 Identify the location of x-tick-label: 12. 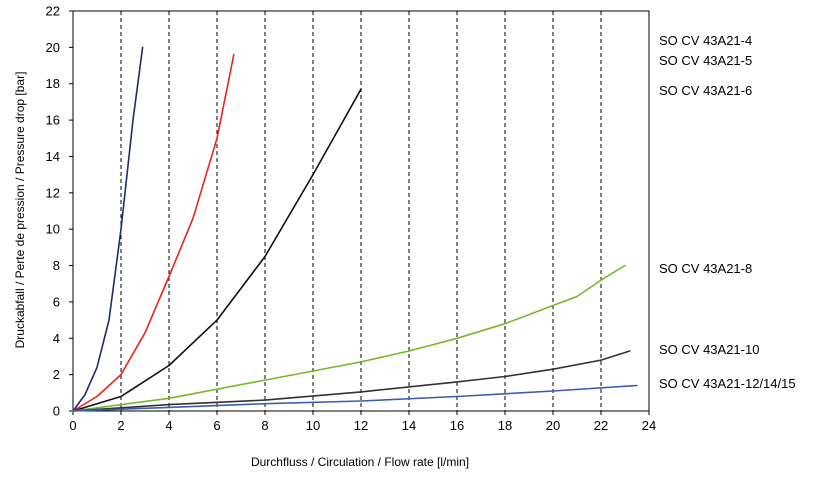
(361, 425).